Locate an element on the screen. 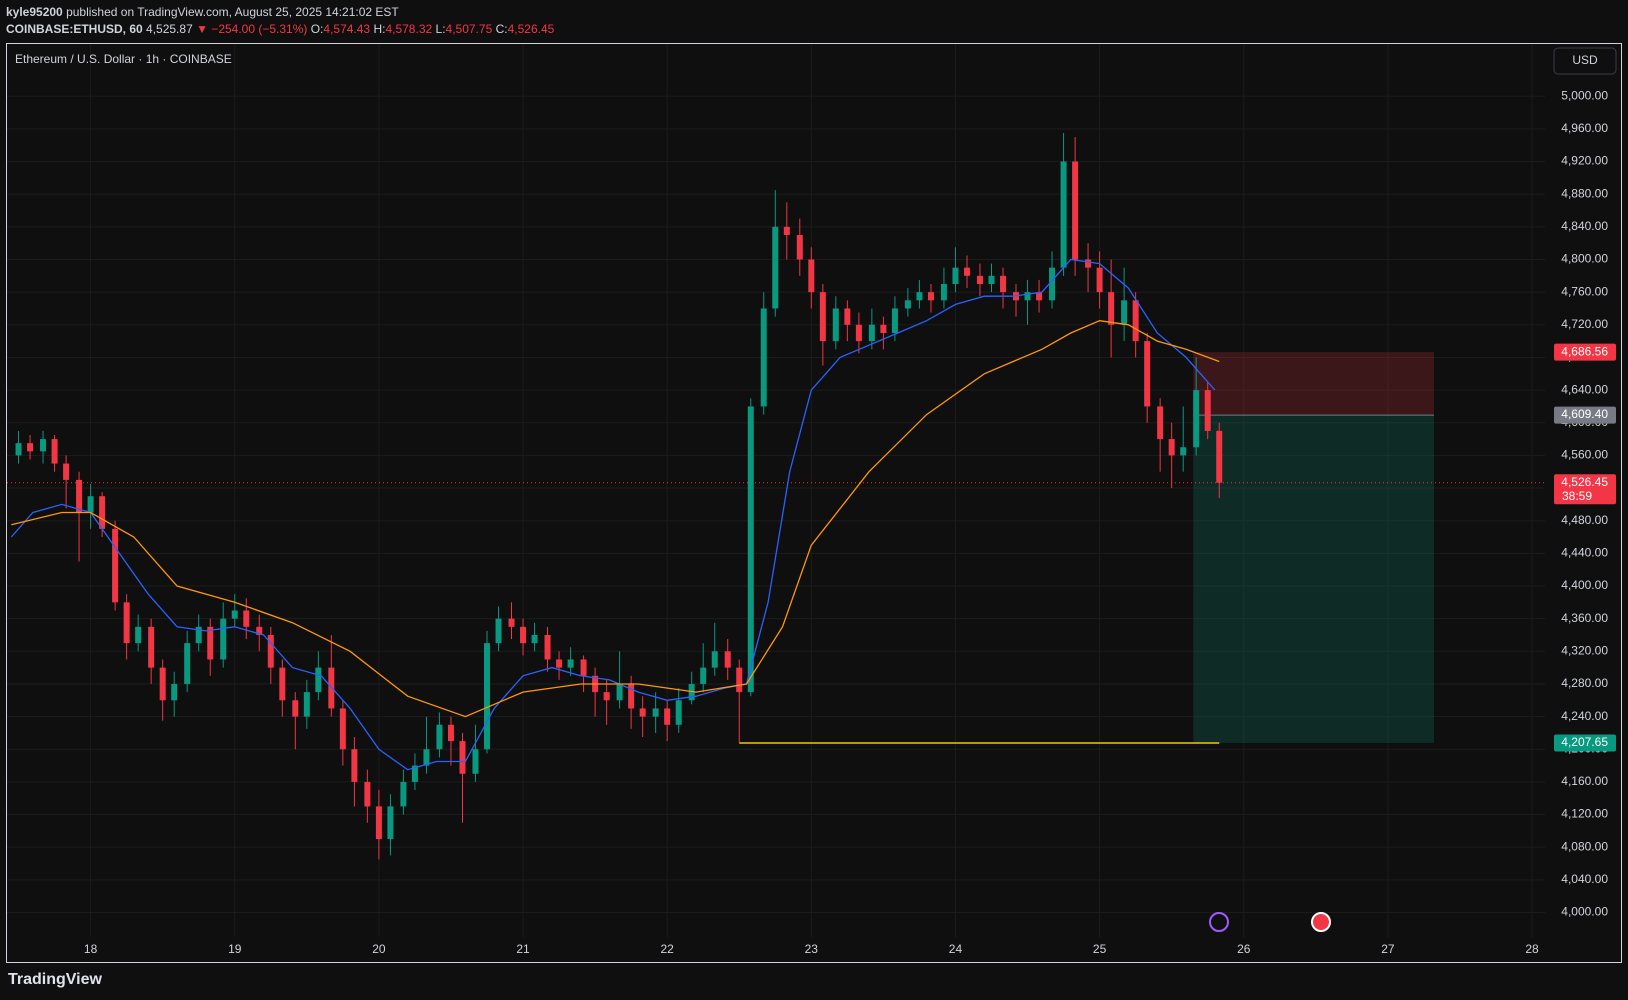 This screenshot has width=1628, height=1000. l-label: L: is located at coordinates (440, 29).